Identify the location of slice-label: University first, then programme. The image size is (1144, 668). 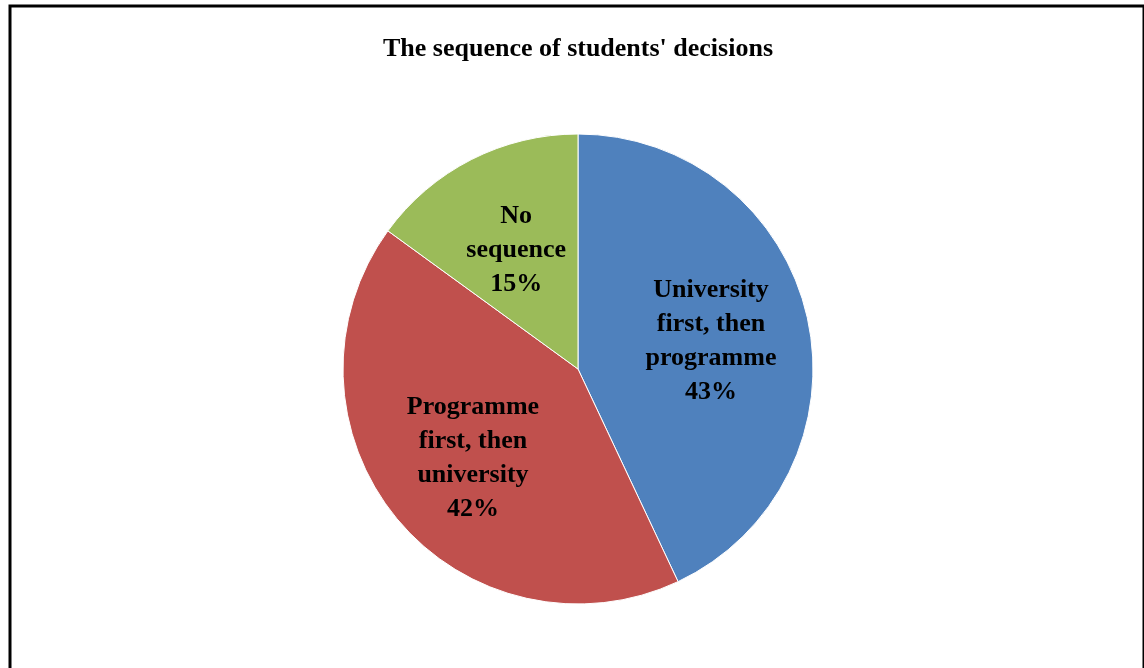
(711, 323).